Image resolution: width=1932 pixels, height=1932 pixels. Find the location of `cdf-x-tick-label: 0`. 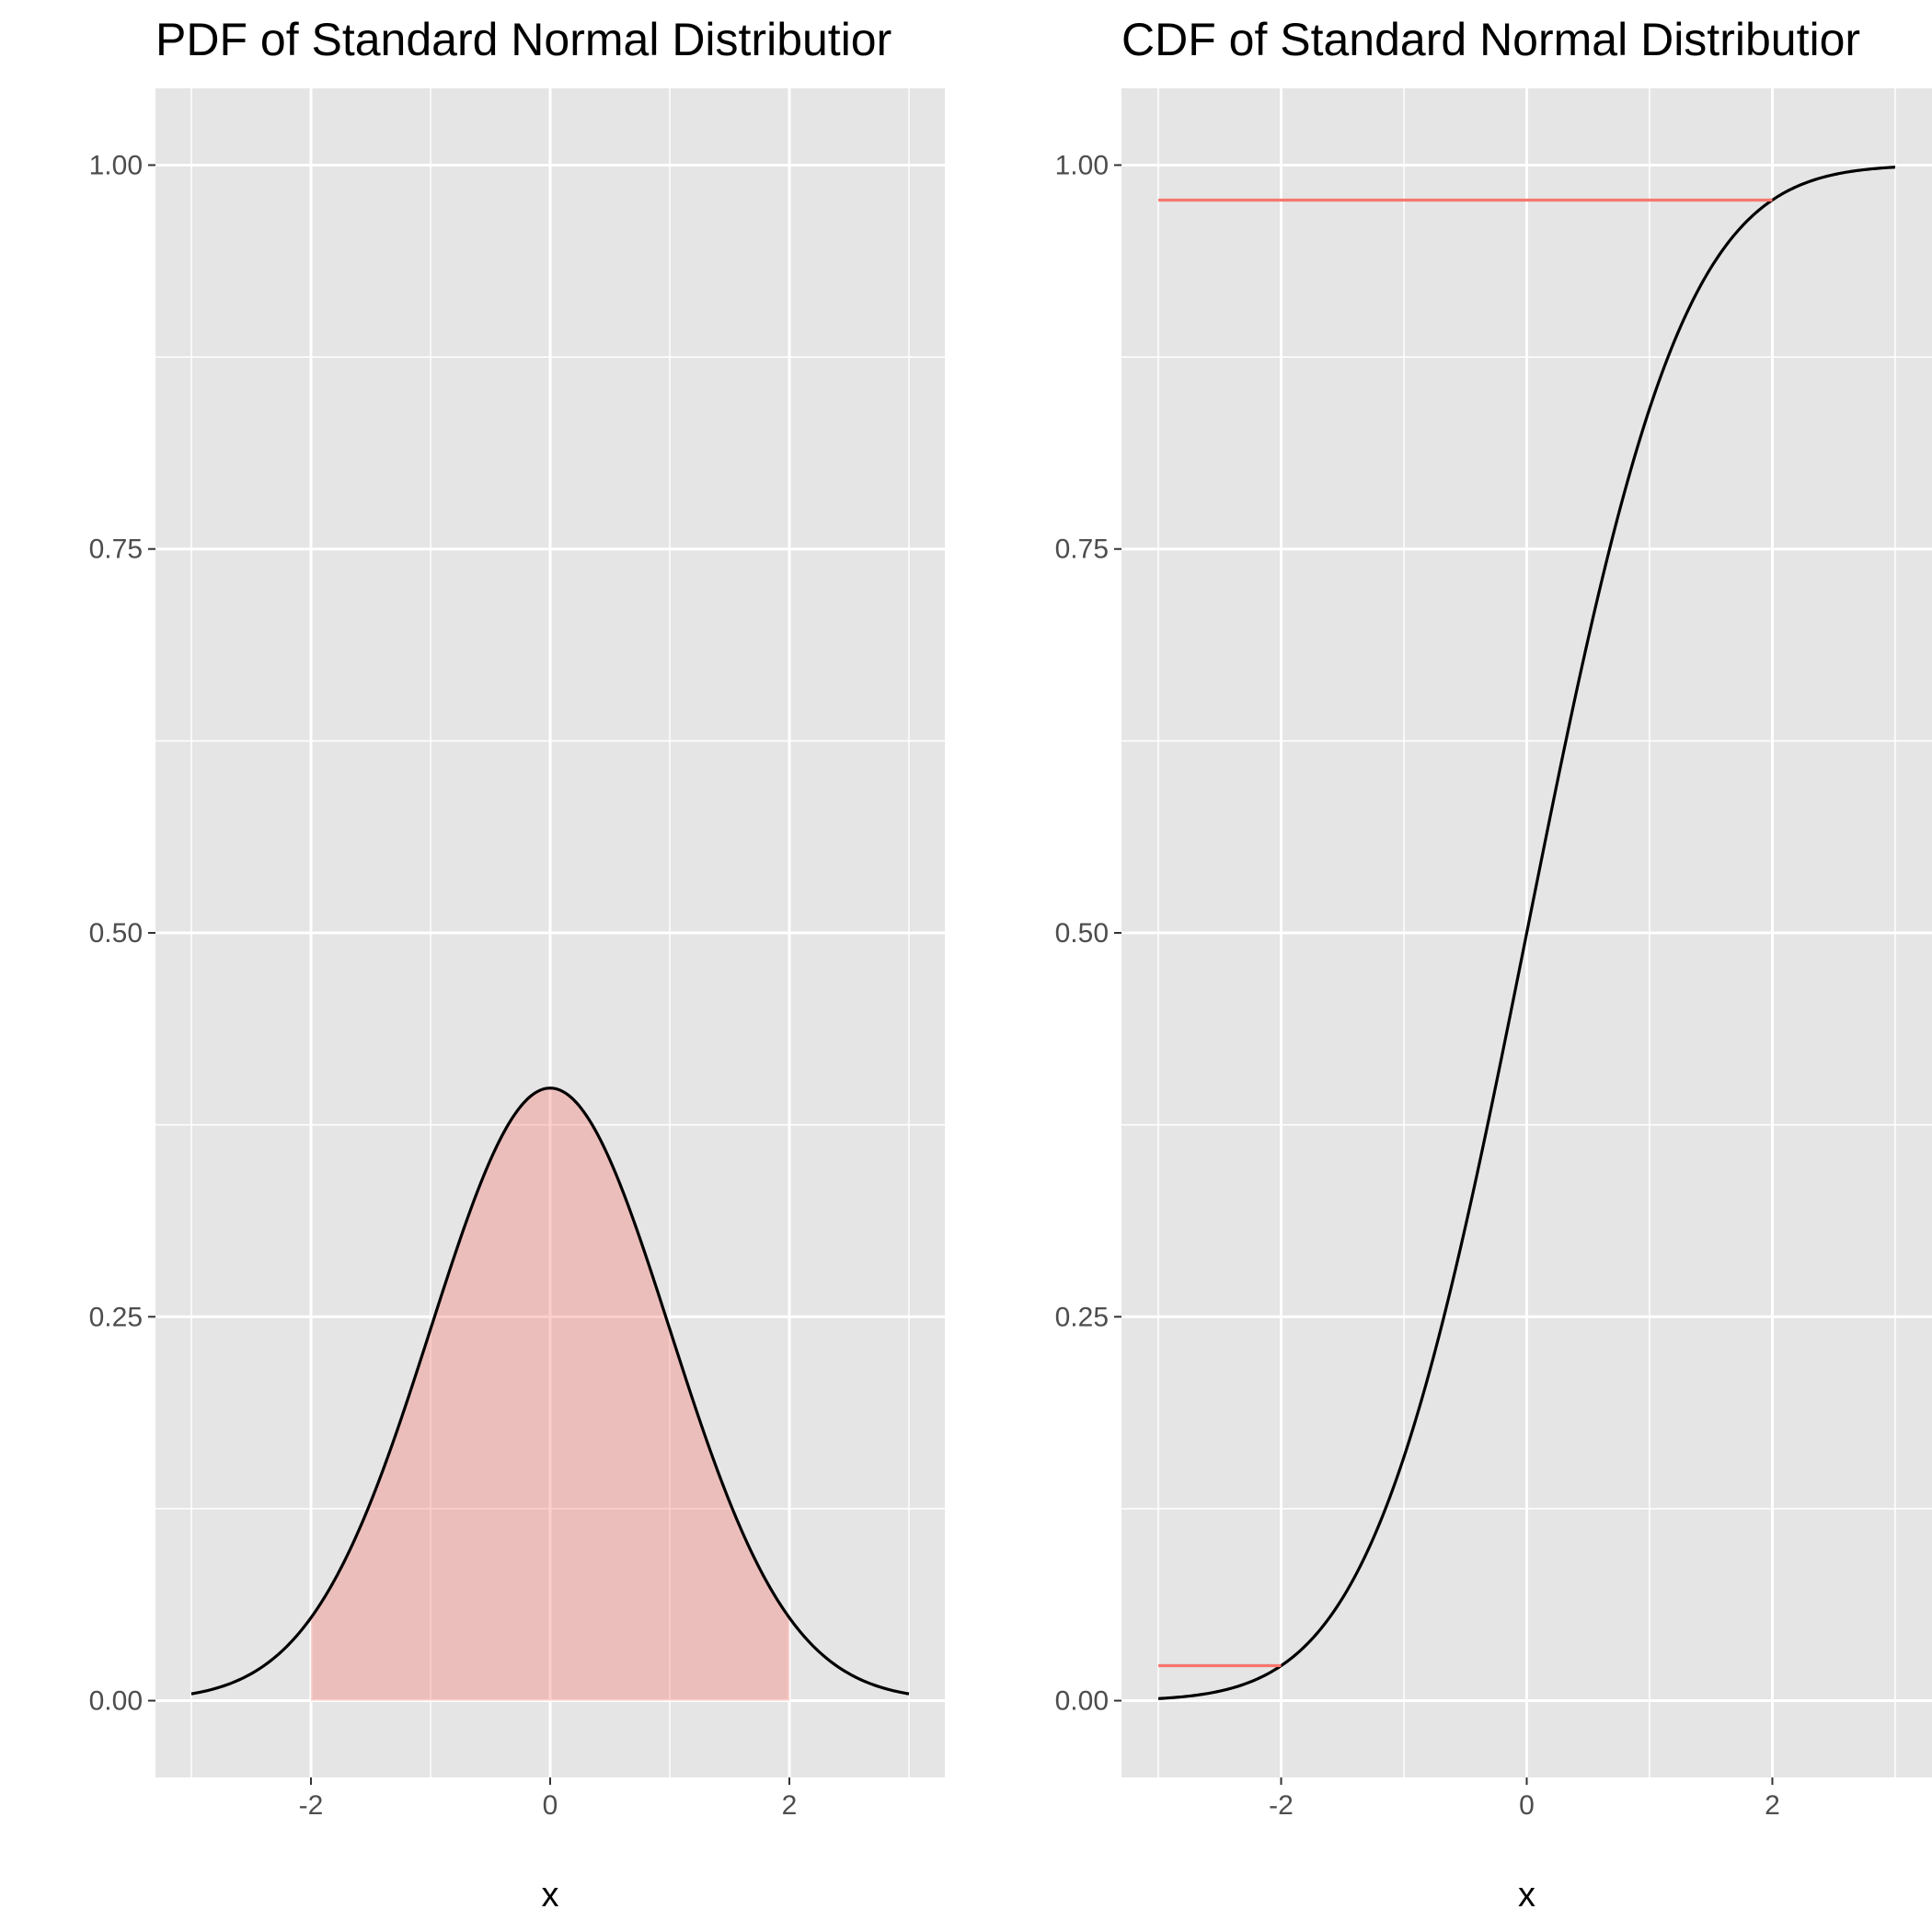

cdf-x-tick-label: 0 is located at coordinates (1527, 1805).